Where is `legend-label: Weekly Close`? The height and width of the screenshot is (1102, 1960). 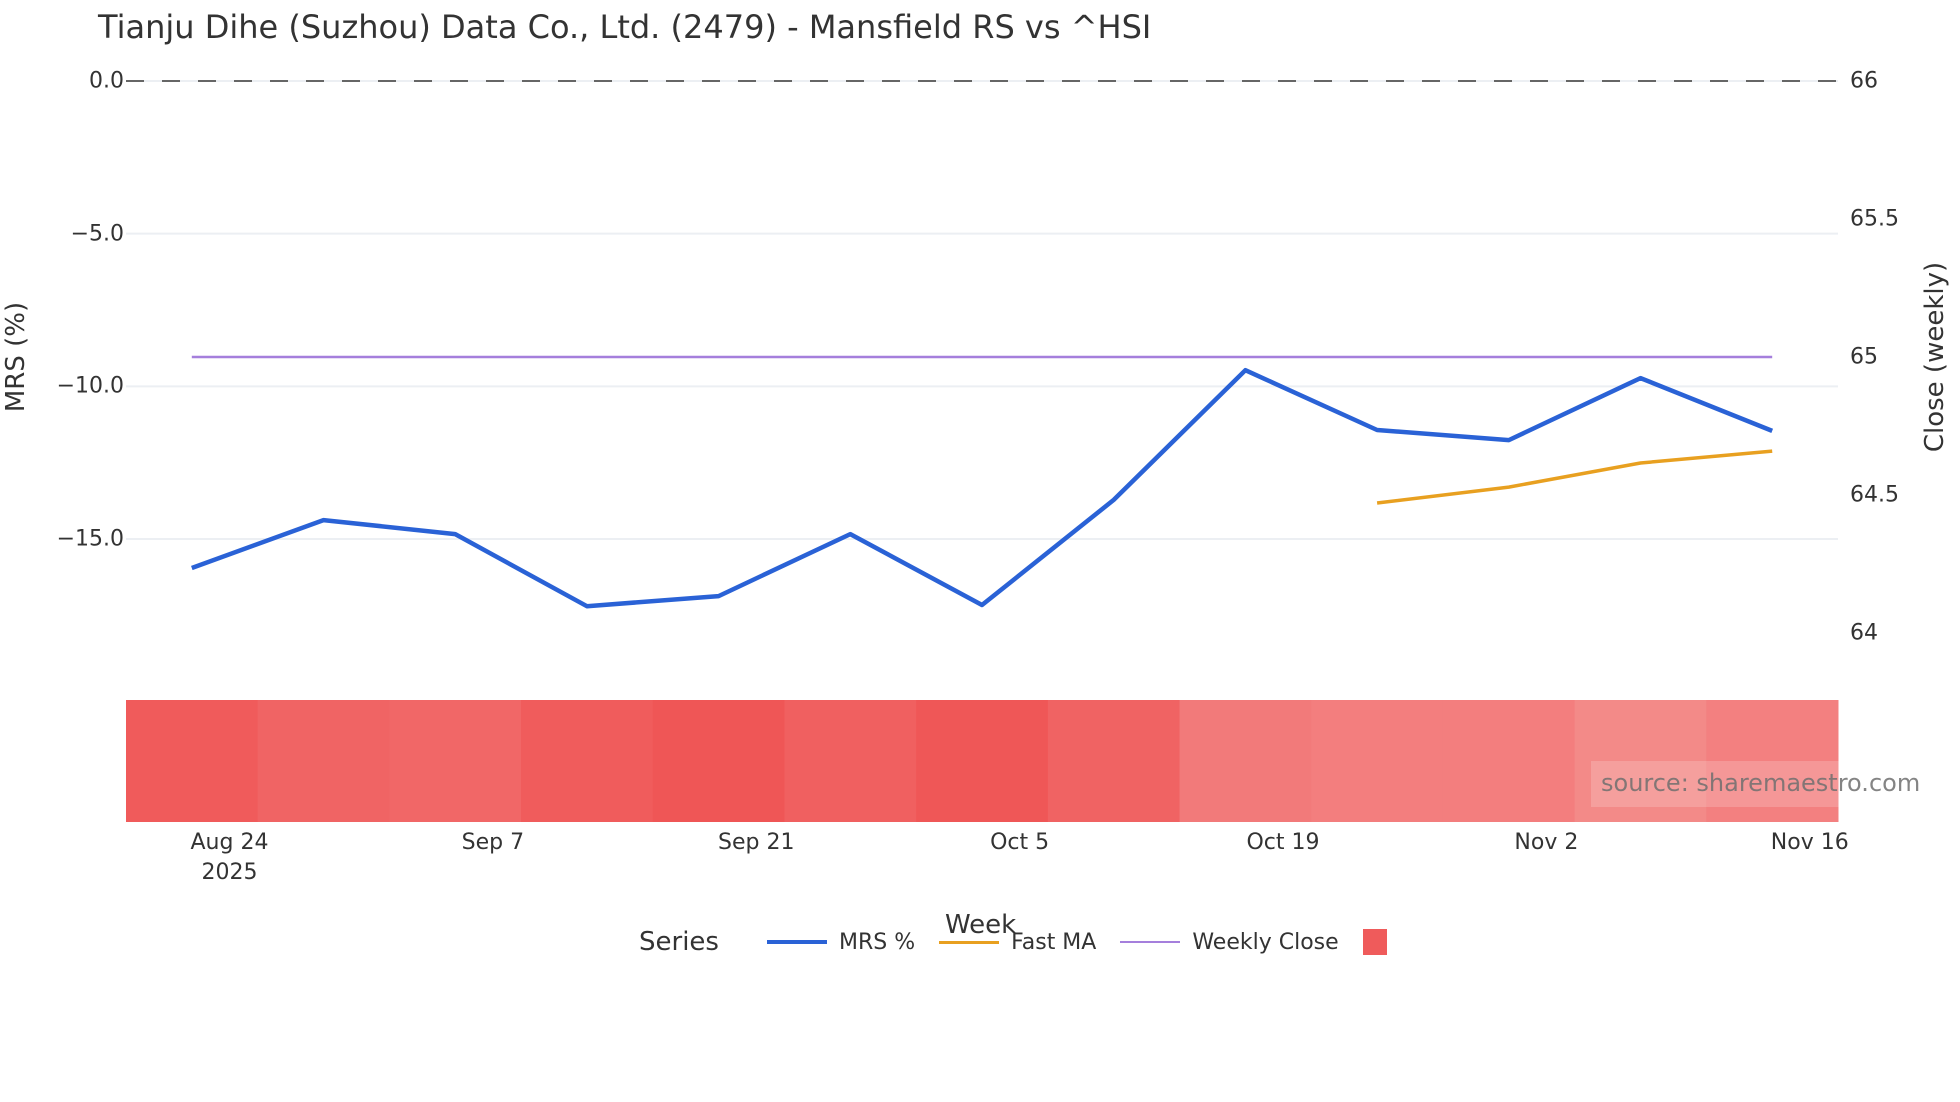 legend-label: Weekly Close is located at coordinates (1265, 942).